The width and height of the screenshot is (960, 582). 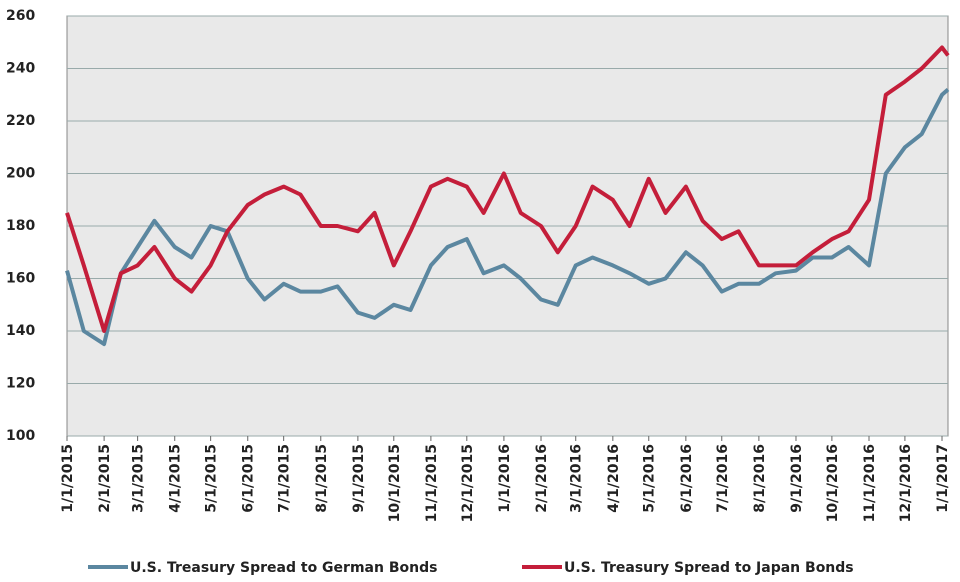 I want to click on x-tick-label: 4/1/2015, so click(x=176, y=478).